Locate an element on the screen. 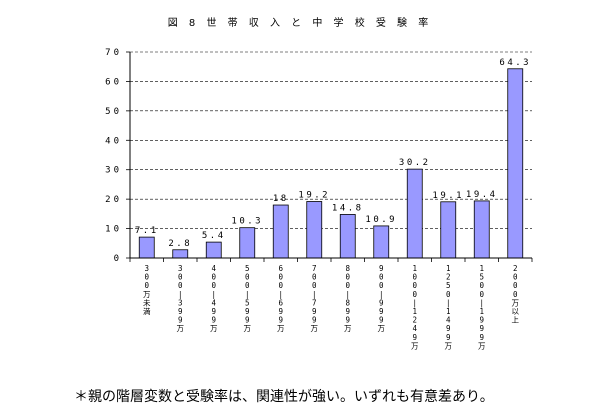 Image resolution: width=600 pixels, height=414 pixels. y-tick-label: 30 is located at coordinates (113, 171).